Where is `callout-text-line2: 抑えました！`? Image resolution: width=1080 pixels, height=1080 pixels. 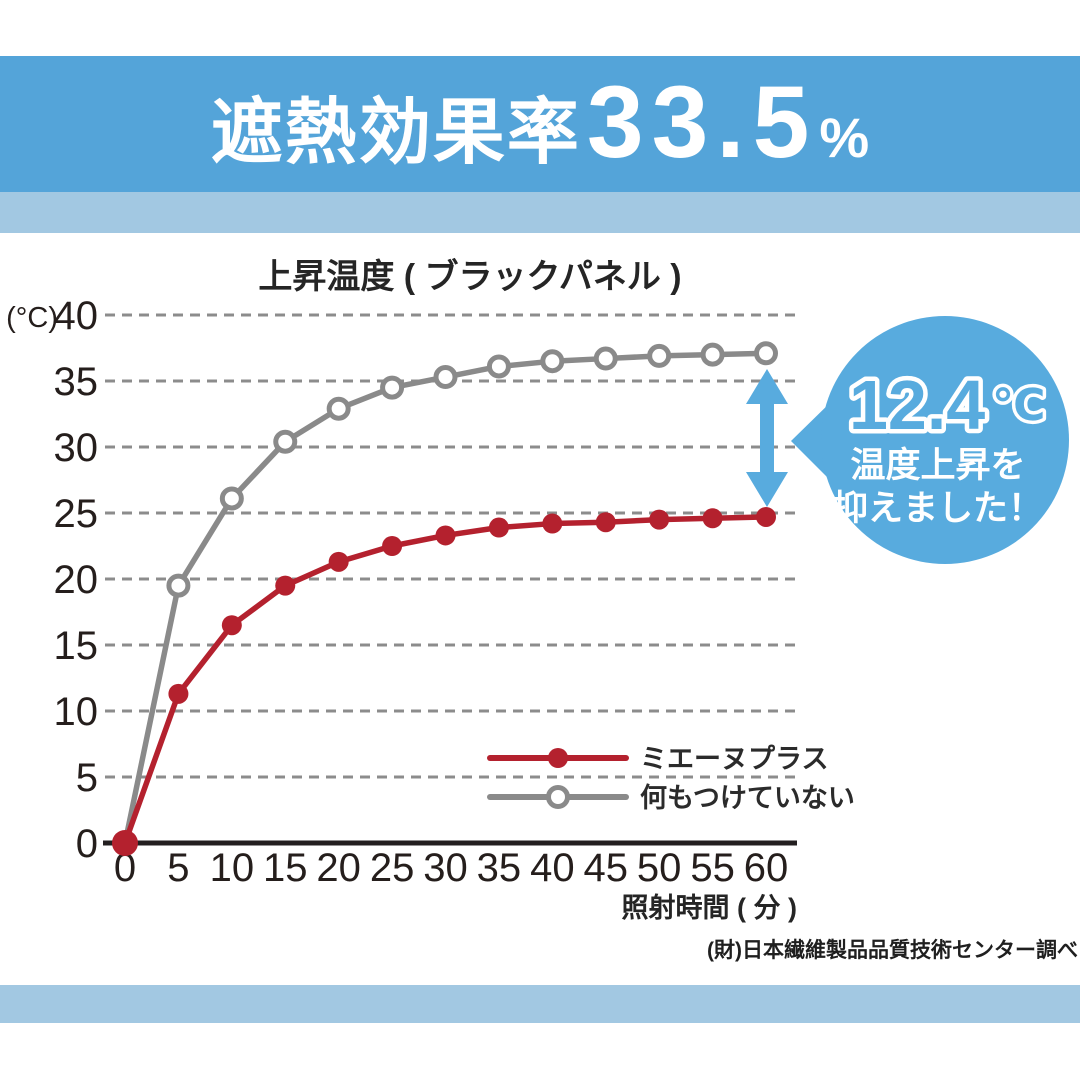
callout-text-line2: 抑えました！ is located at coordinates (938, 508).